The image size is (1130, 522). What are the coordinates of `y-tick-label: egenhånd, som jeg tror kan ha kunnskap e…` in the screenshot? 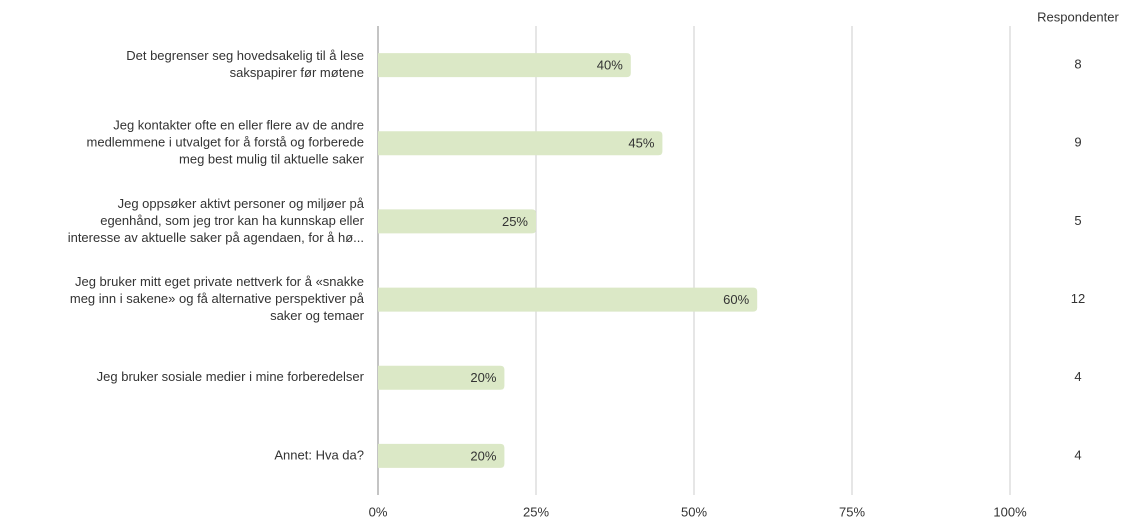 It's located at (232, 220).